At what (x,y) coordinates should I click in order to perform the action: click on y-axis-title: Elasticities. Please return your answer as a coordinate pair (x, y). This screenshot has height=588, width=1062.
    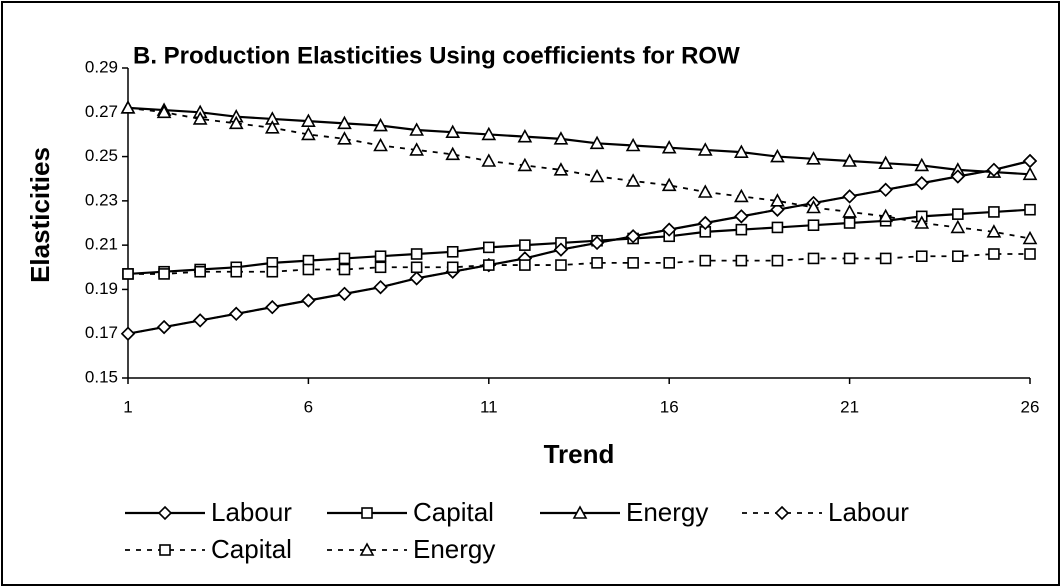
    Looking at the image, I should click on (40, 215).